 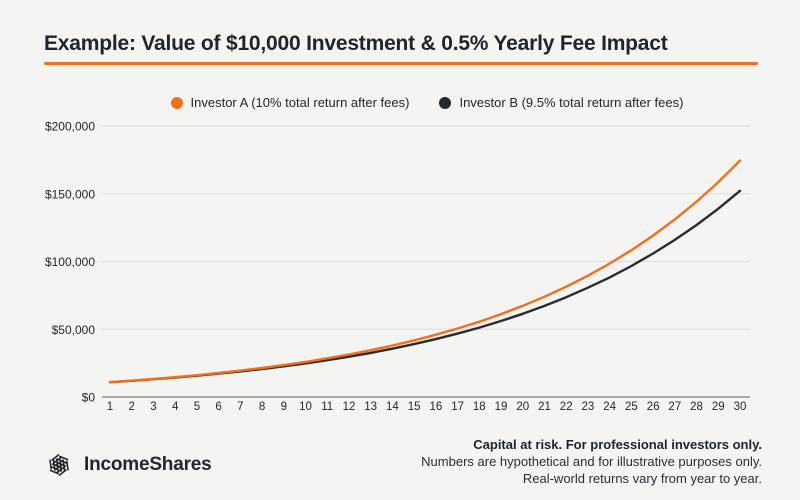 I want to click on x-axis-tick-label: 27, so click(x=674, y=407).